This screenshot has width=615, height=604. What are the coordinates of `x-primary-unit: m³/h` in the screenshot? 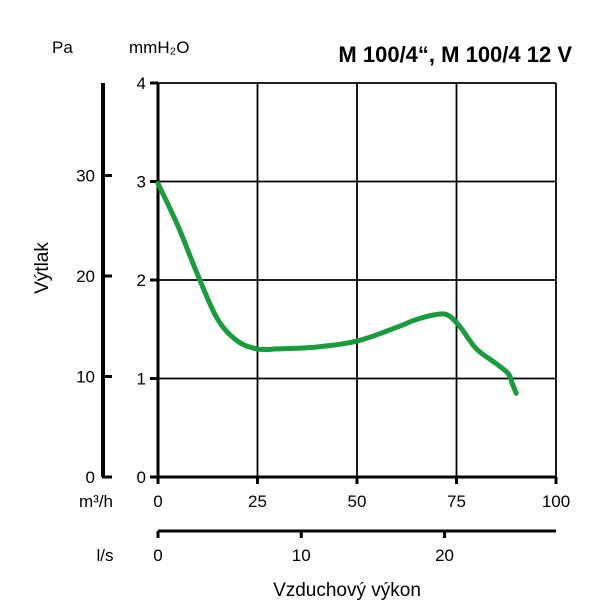 It's located at (96, 501).